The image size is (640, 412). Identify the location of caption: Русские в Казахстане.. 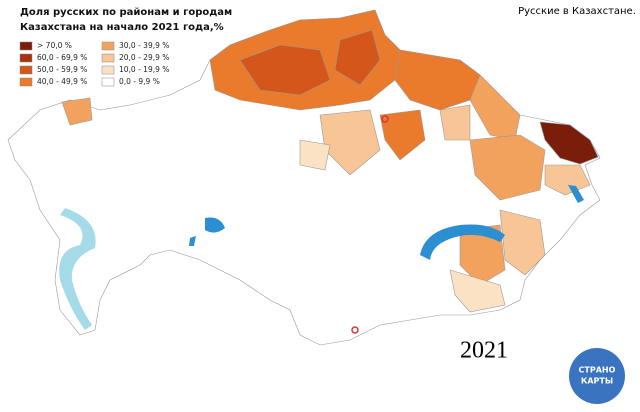
(577, 11).